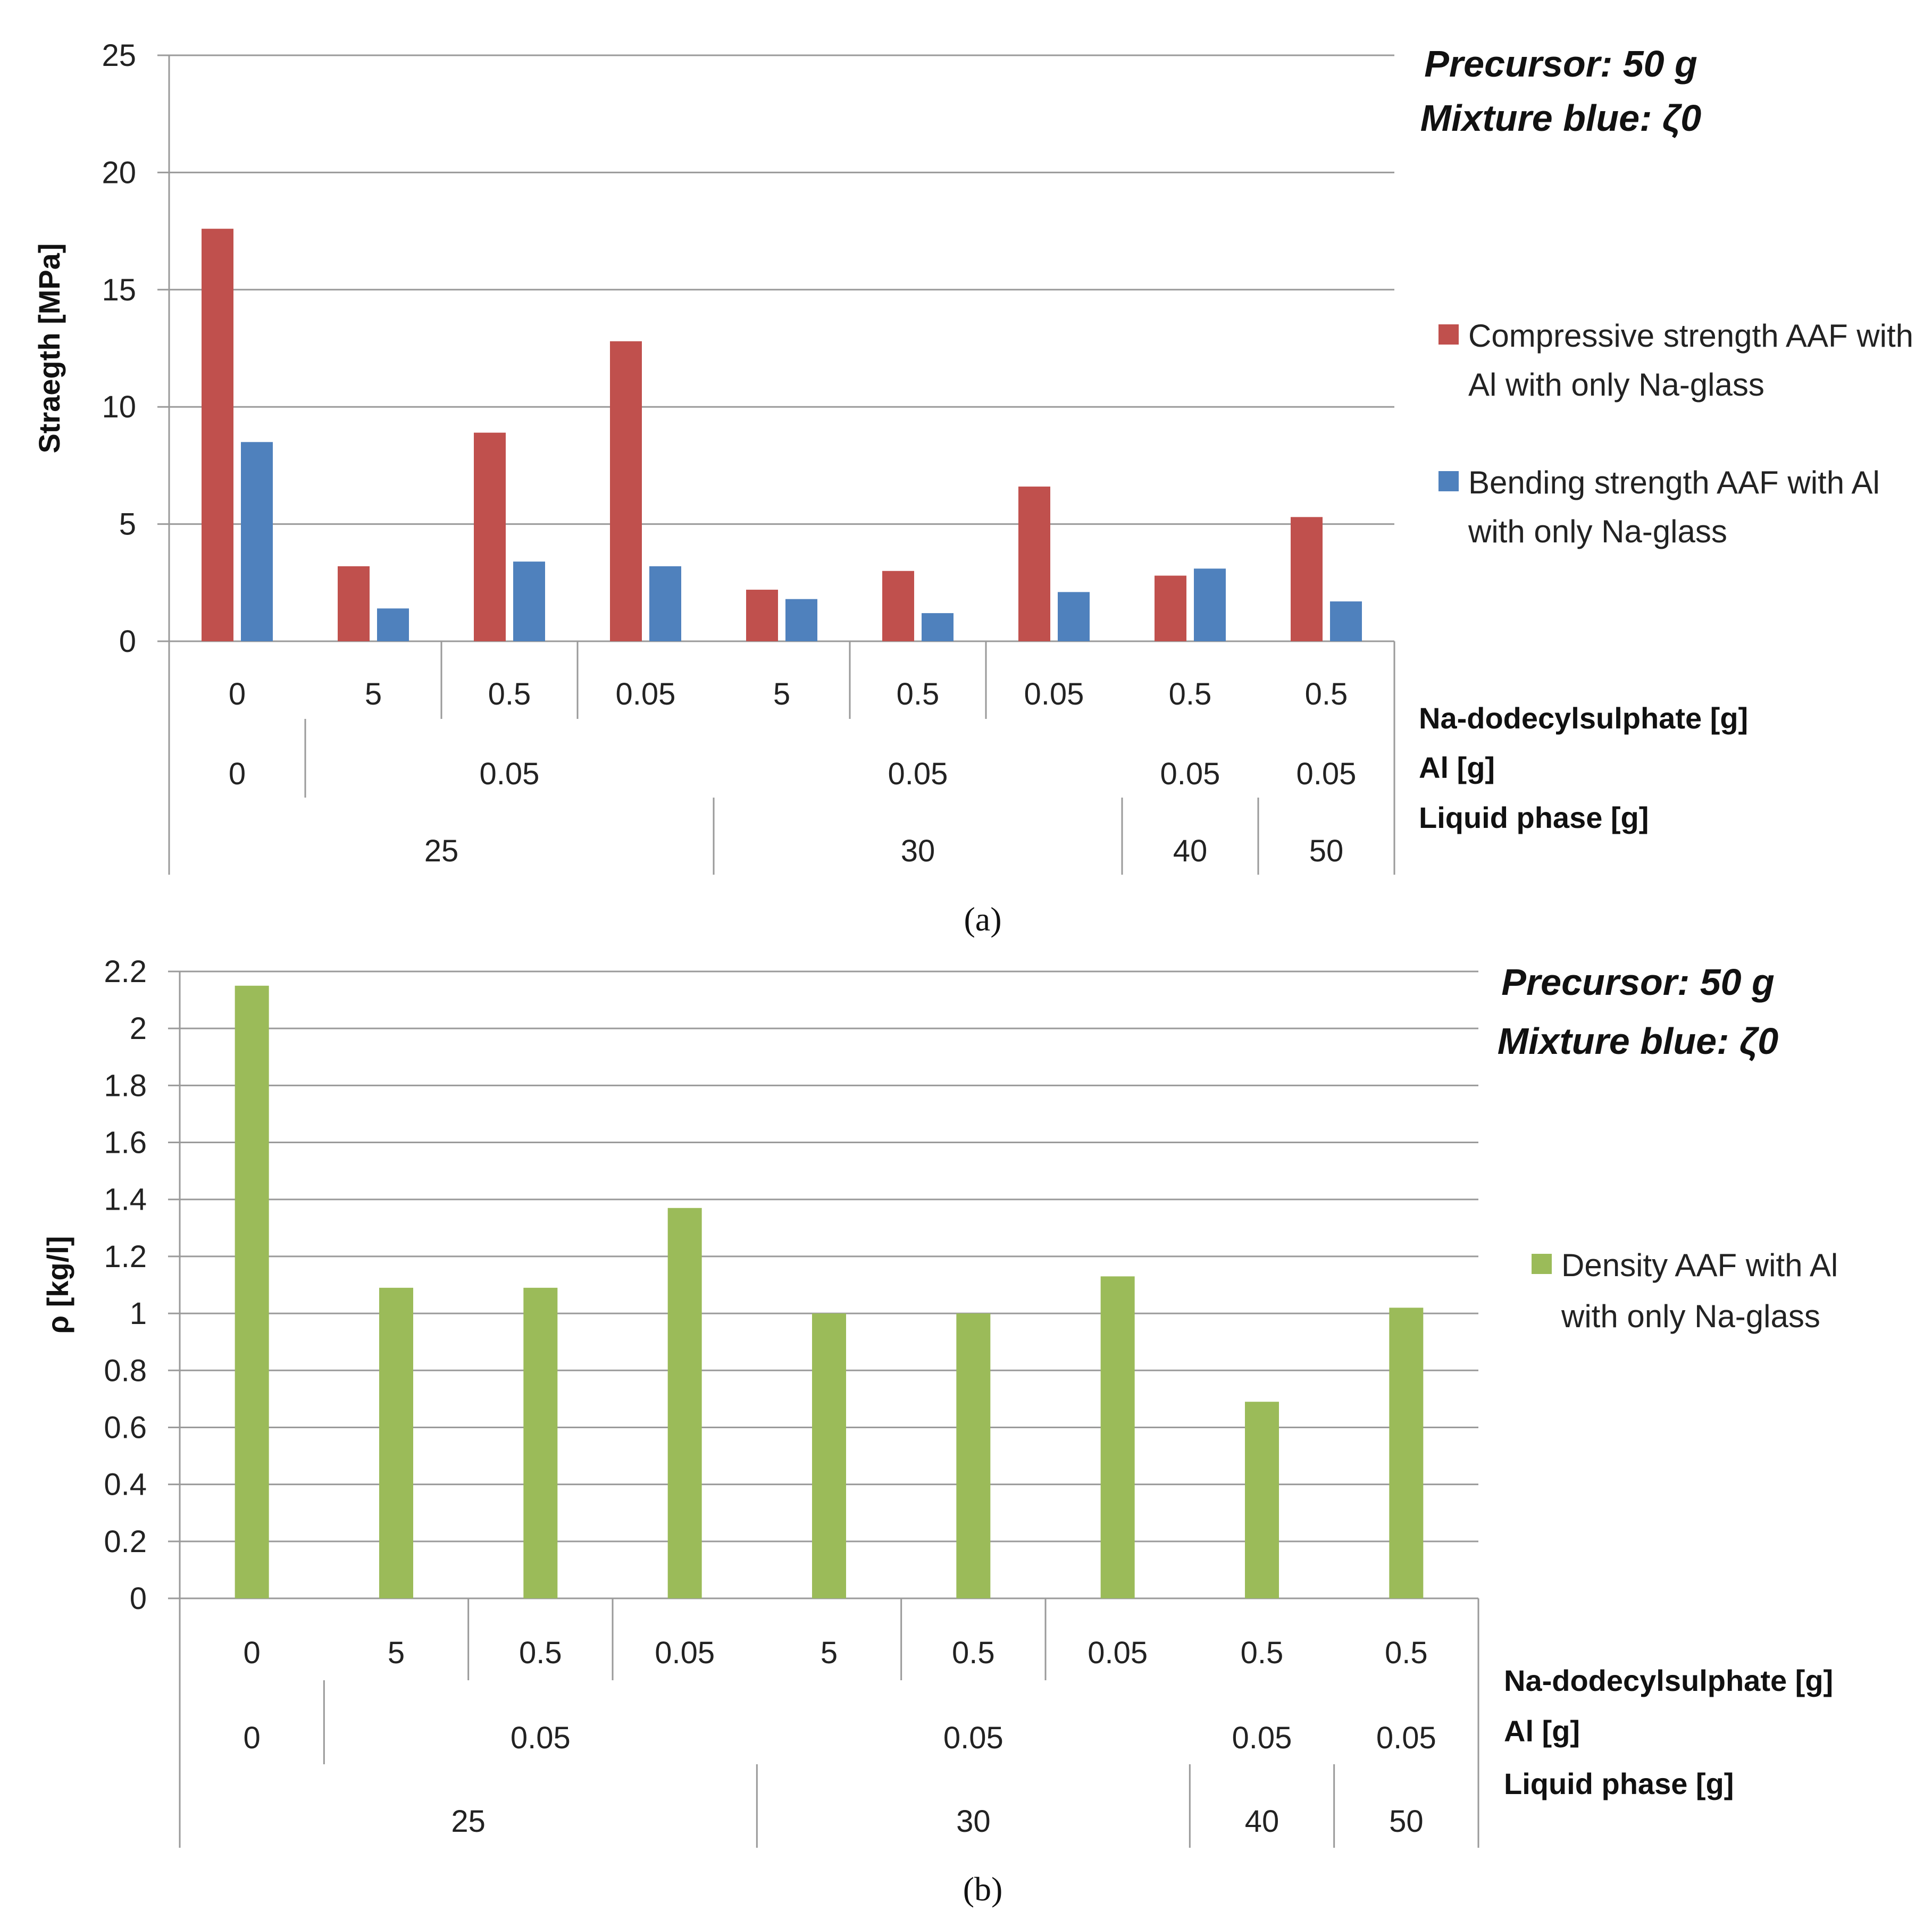 Image resolution: width=1932 pixels, height=1919 pixels. Describe the element at coordinates (125, 1370) in the screenshot. I see `y-tick-label: 0.8` at that location.